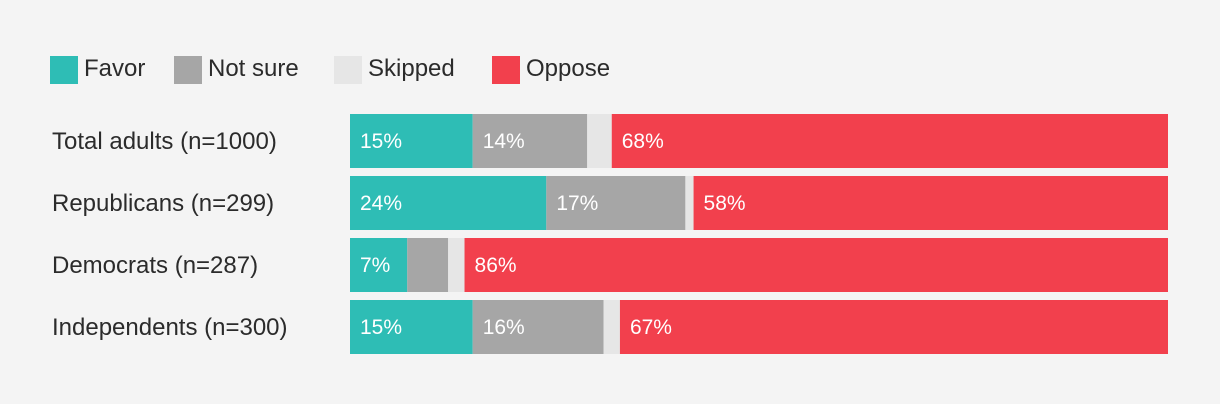 This screenshot has width=1220, height=404. I want to click on bar-row: Independents (n=300) 15% 16% 67%, so click(610, 327).